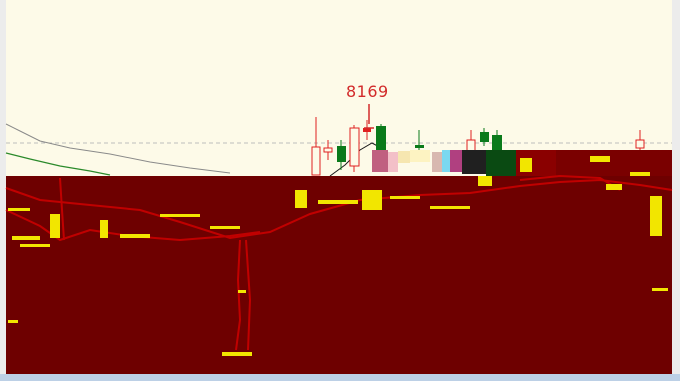 This screenshot has width=680, height=381. What do you see at coordinates (369, 116) in the screenshot?
I see `peak-arrow-icon` at bounding box center [369, 116].